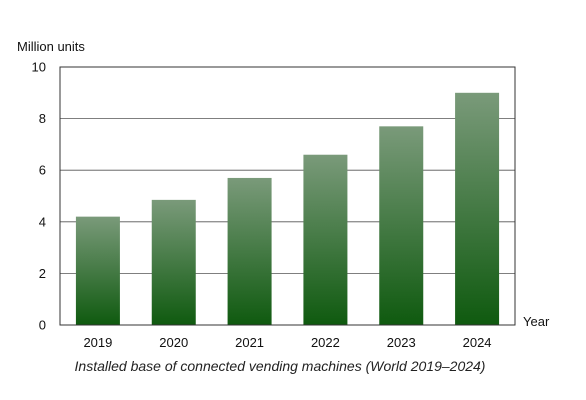 Image resolution: width=586 pixels, height=400 pixels. What do you see at coordinates (42, 221) in the screenshot?
I see `y-tick-label: 4` at bounding box center [42, 221].